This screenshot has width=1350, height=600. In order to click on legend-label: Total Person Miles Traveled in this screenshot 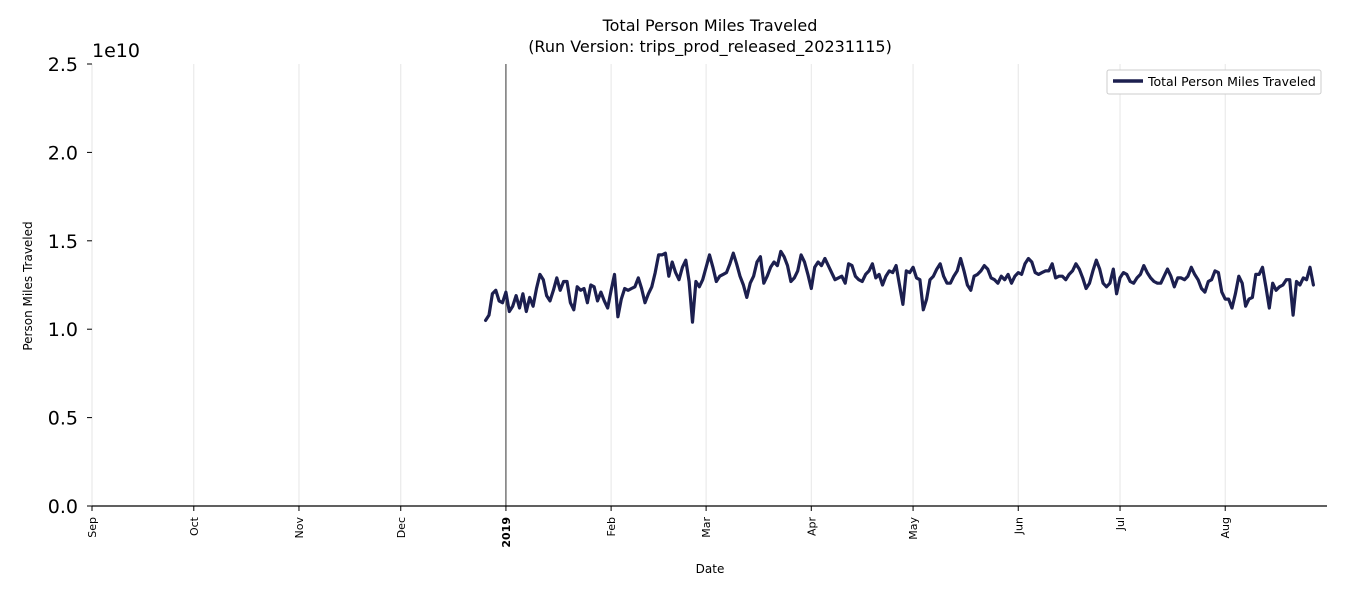, I will do `click(1231, 81)`.